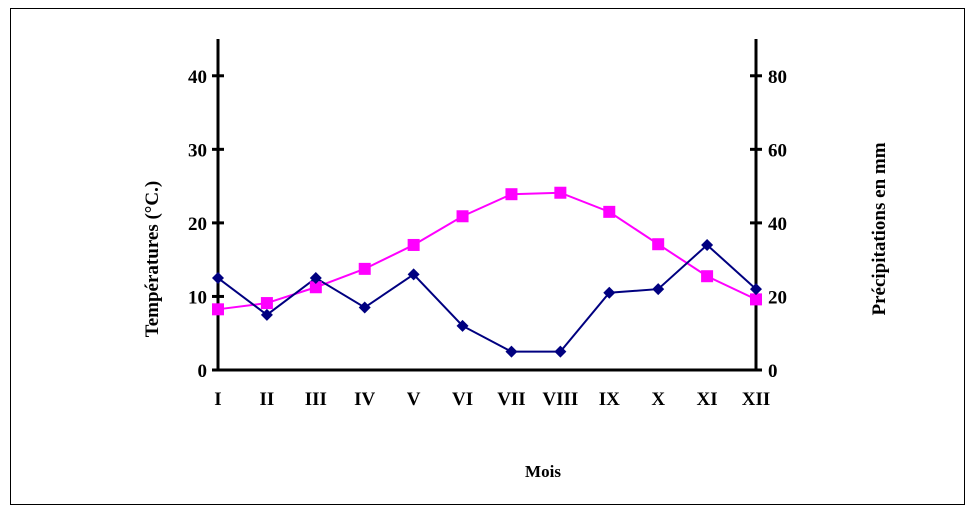 This screenshot has width=973, height=508. What do you see at coordinates (879, 228) in the screenshot?
I see `y-axis-right-title: Précipitations en mm` at bounding box center [879, 228].